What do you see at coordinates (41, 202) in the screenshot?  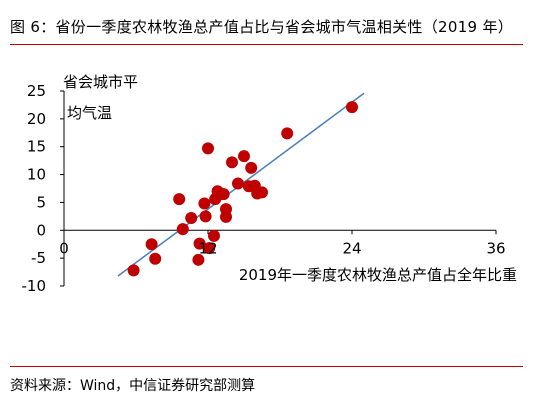 I see `y-tick-label: 5` at bounding box center [41, 202].